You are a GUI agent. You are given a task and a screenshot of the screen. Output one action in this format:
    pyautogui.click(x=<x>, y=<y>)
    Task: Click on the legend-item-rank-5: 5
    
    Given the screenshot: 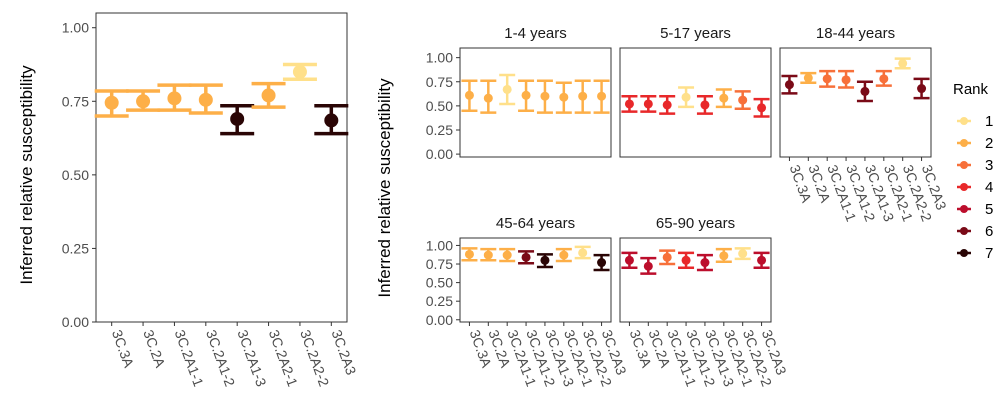 What is the action you would take?
    pyautogui.click(x=975, y=209)
    